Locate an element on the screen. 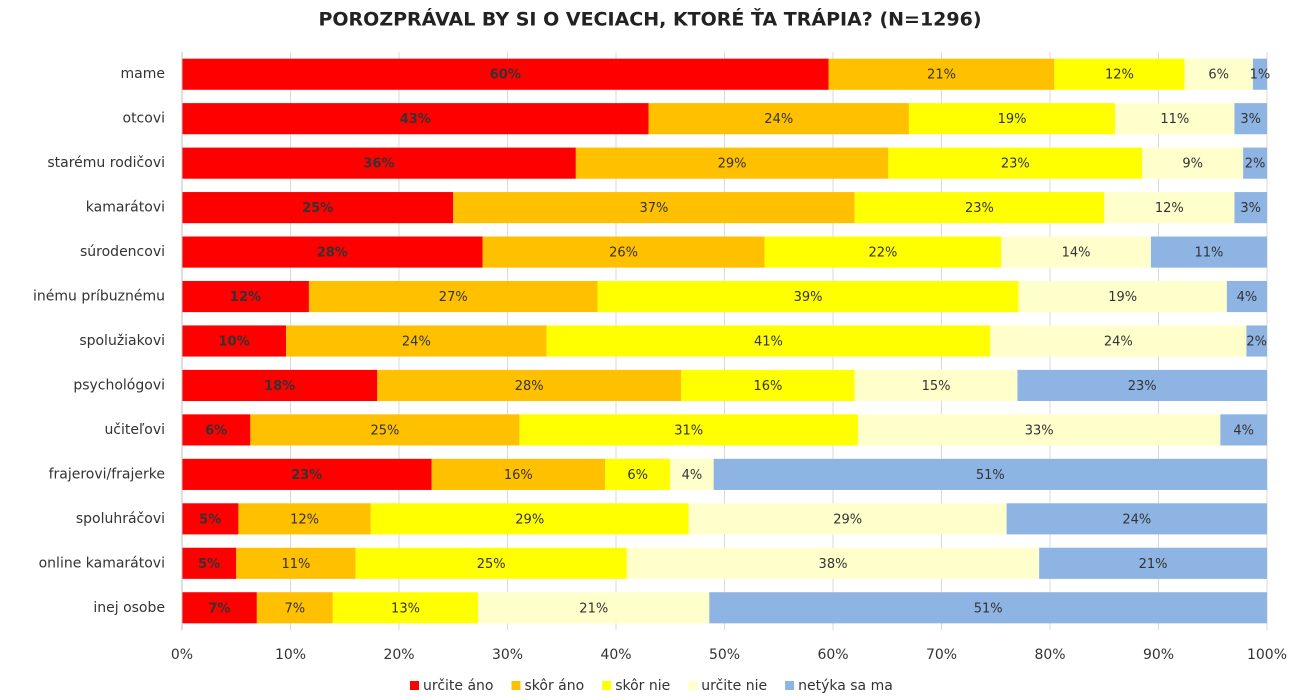 This screenshot has height=697, width=1300. value-label: 11% is located at coordinates (1174, 119).